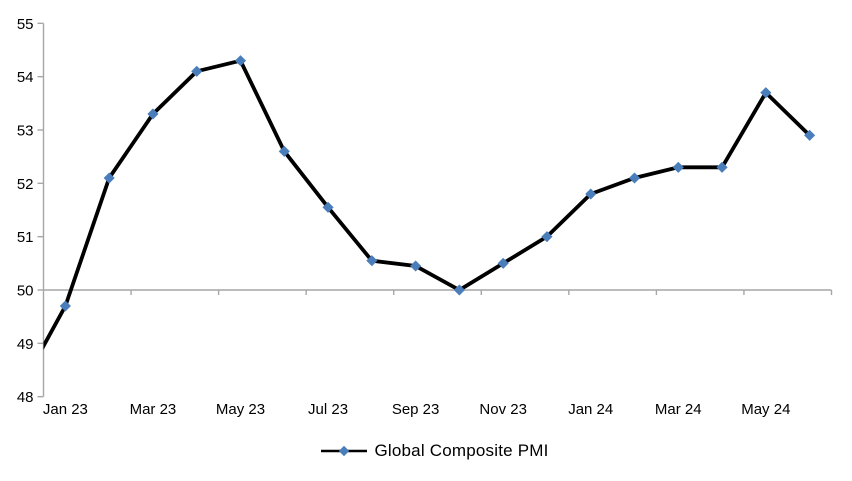  What do you see at coordinates (240, 409) in the screenshot?
I see `x-axis-tick-label: May 23` at bounding box center [240, 409].